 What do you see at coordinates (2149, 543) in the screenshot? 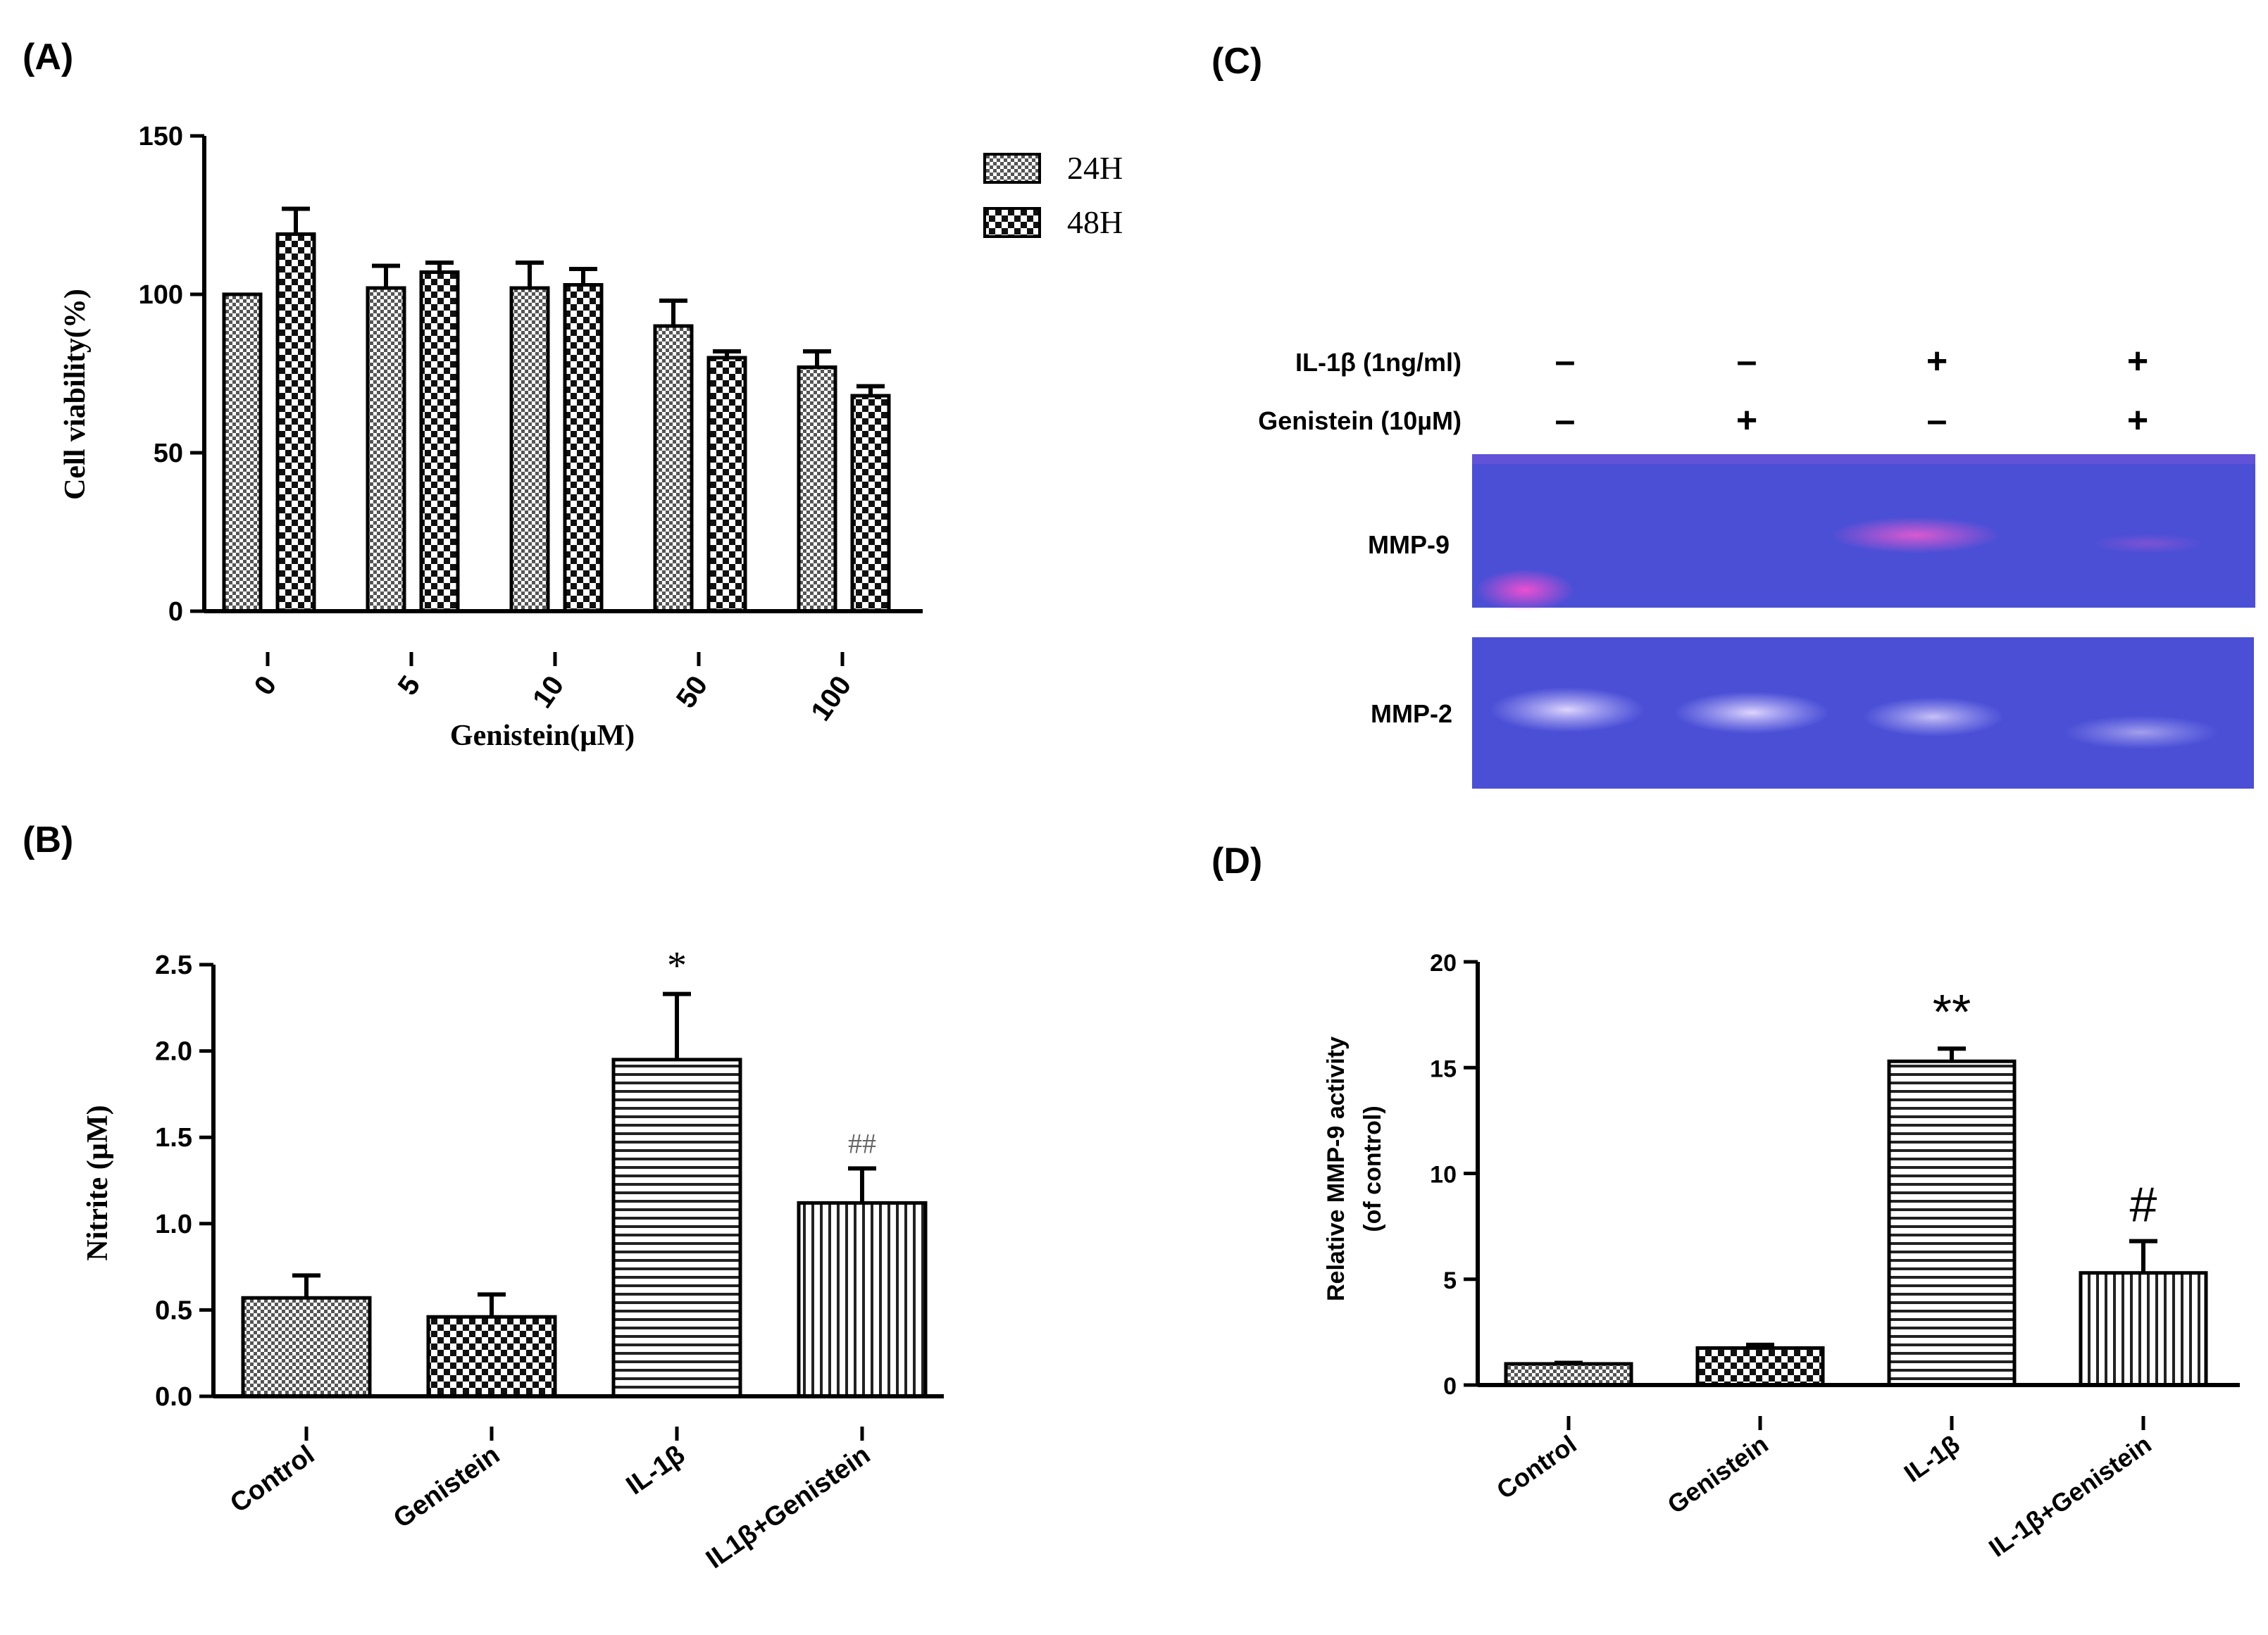
I see `gel-band-mmp9-lane4` at bounding box center [2149, 543].